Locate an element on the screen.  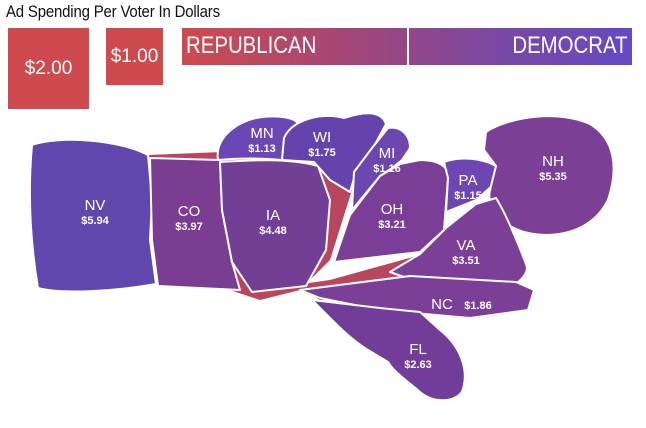
legend-divider is located at coordinates (408, 46).